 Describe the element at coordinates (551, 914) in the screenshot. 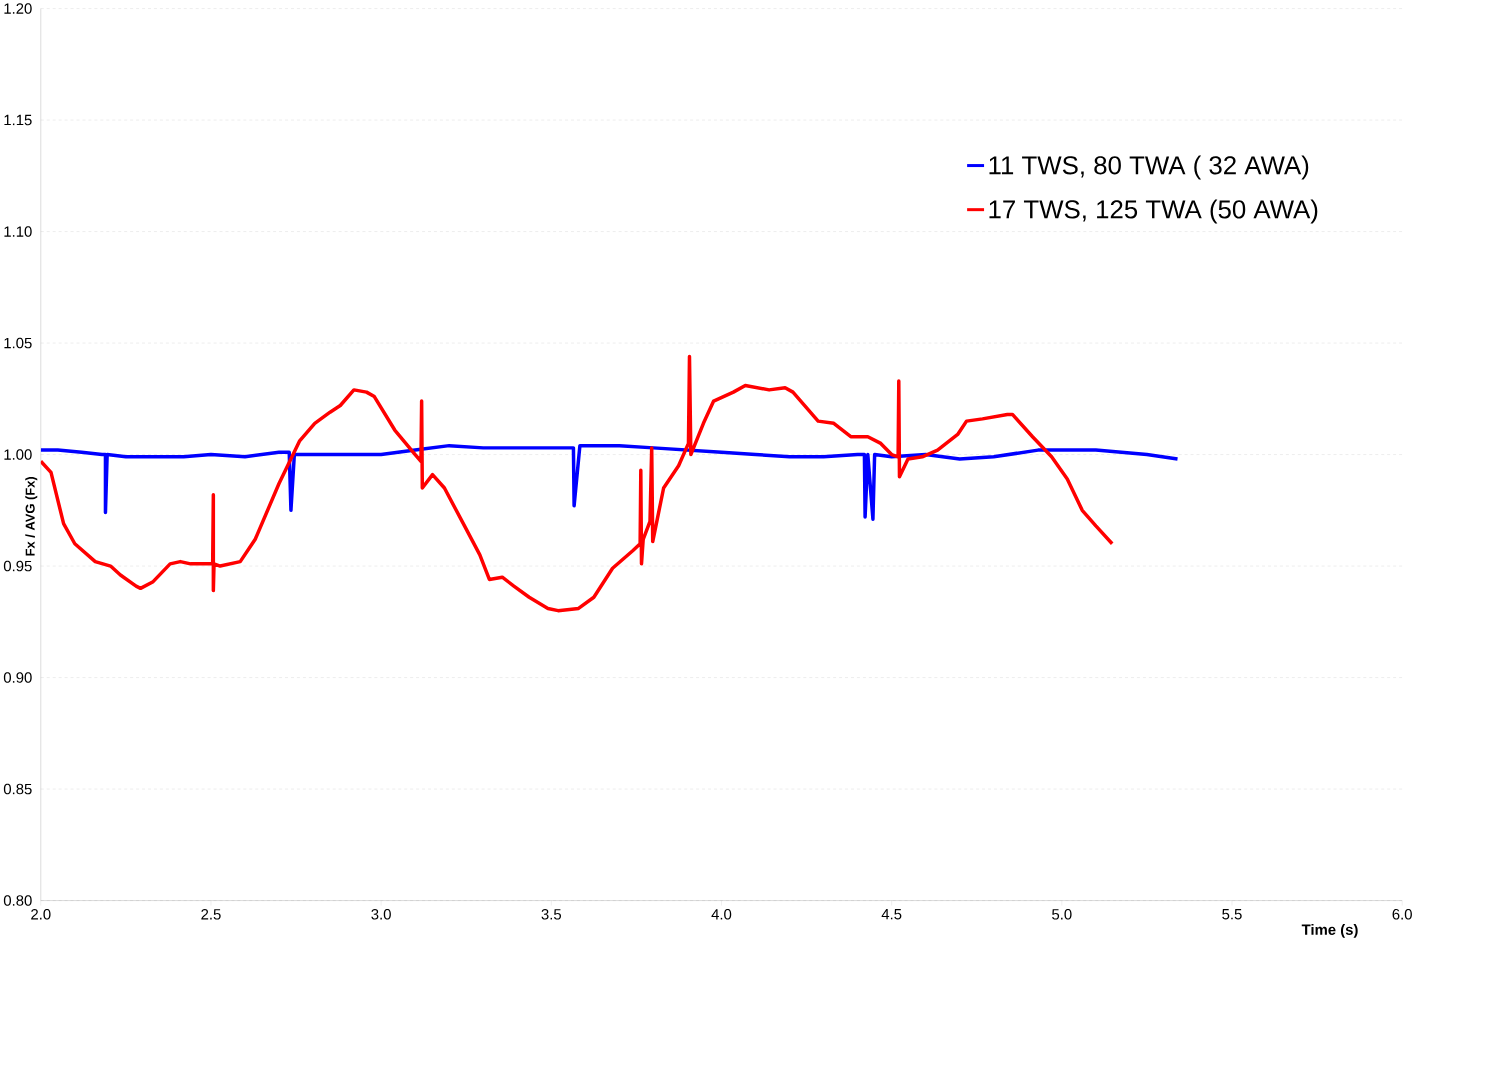

I see `x-tick-label: 3.5` at that location.